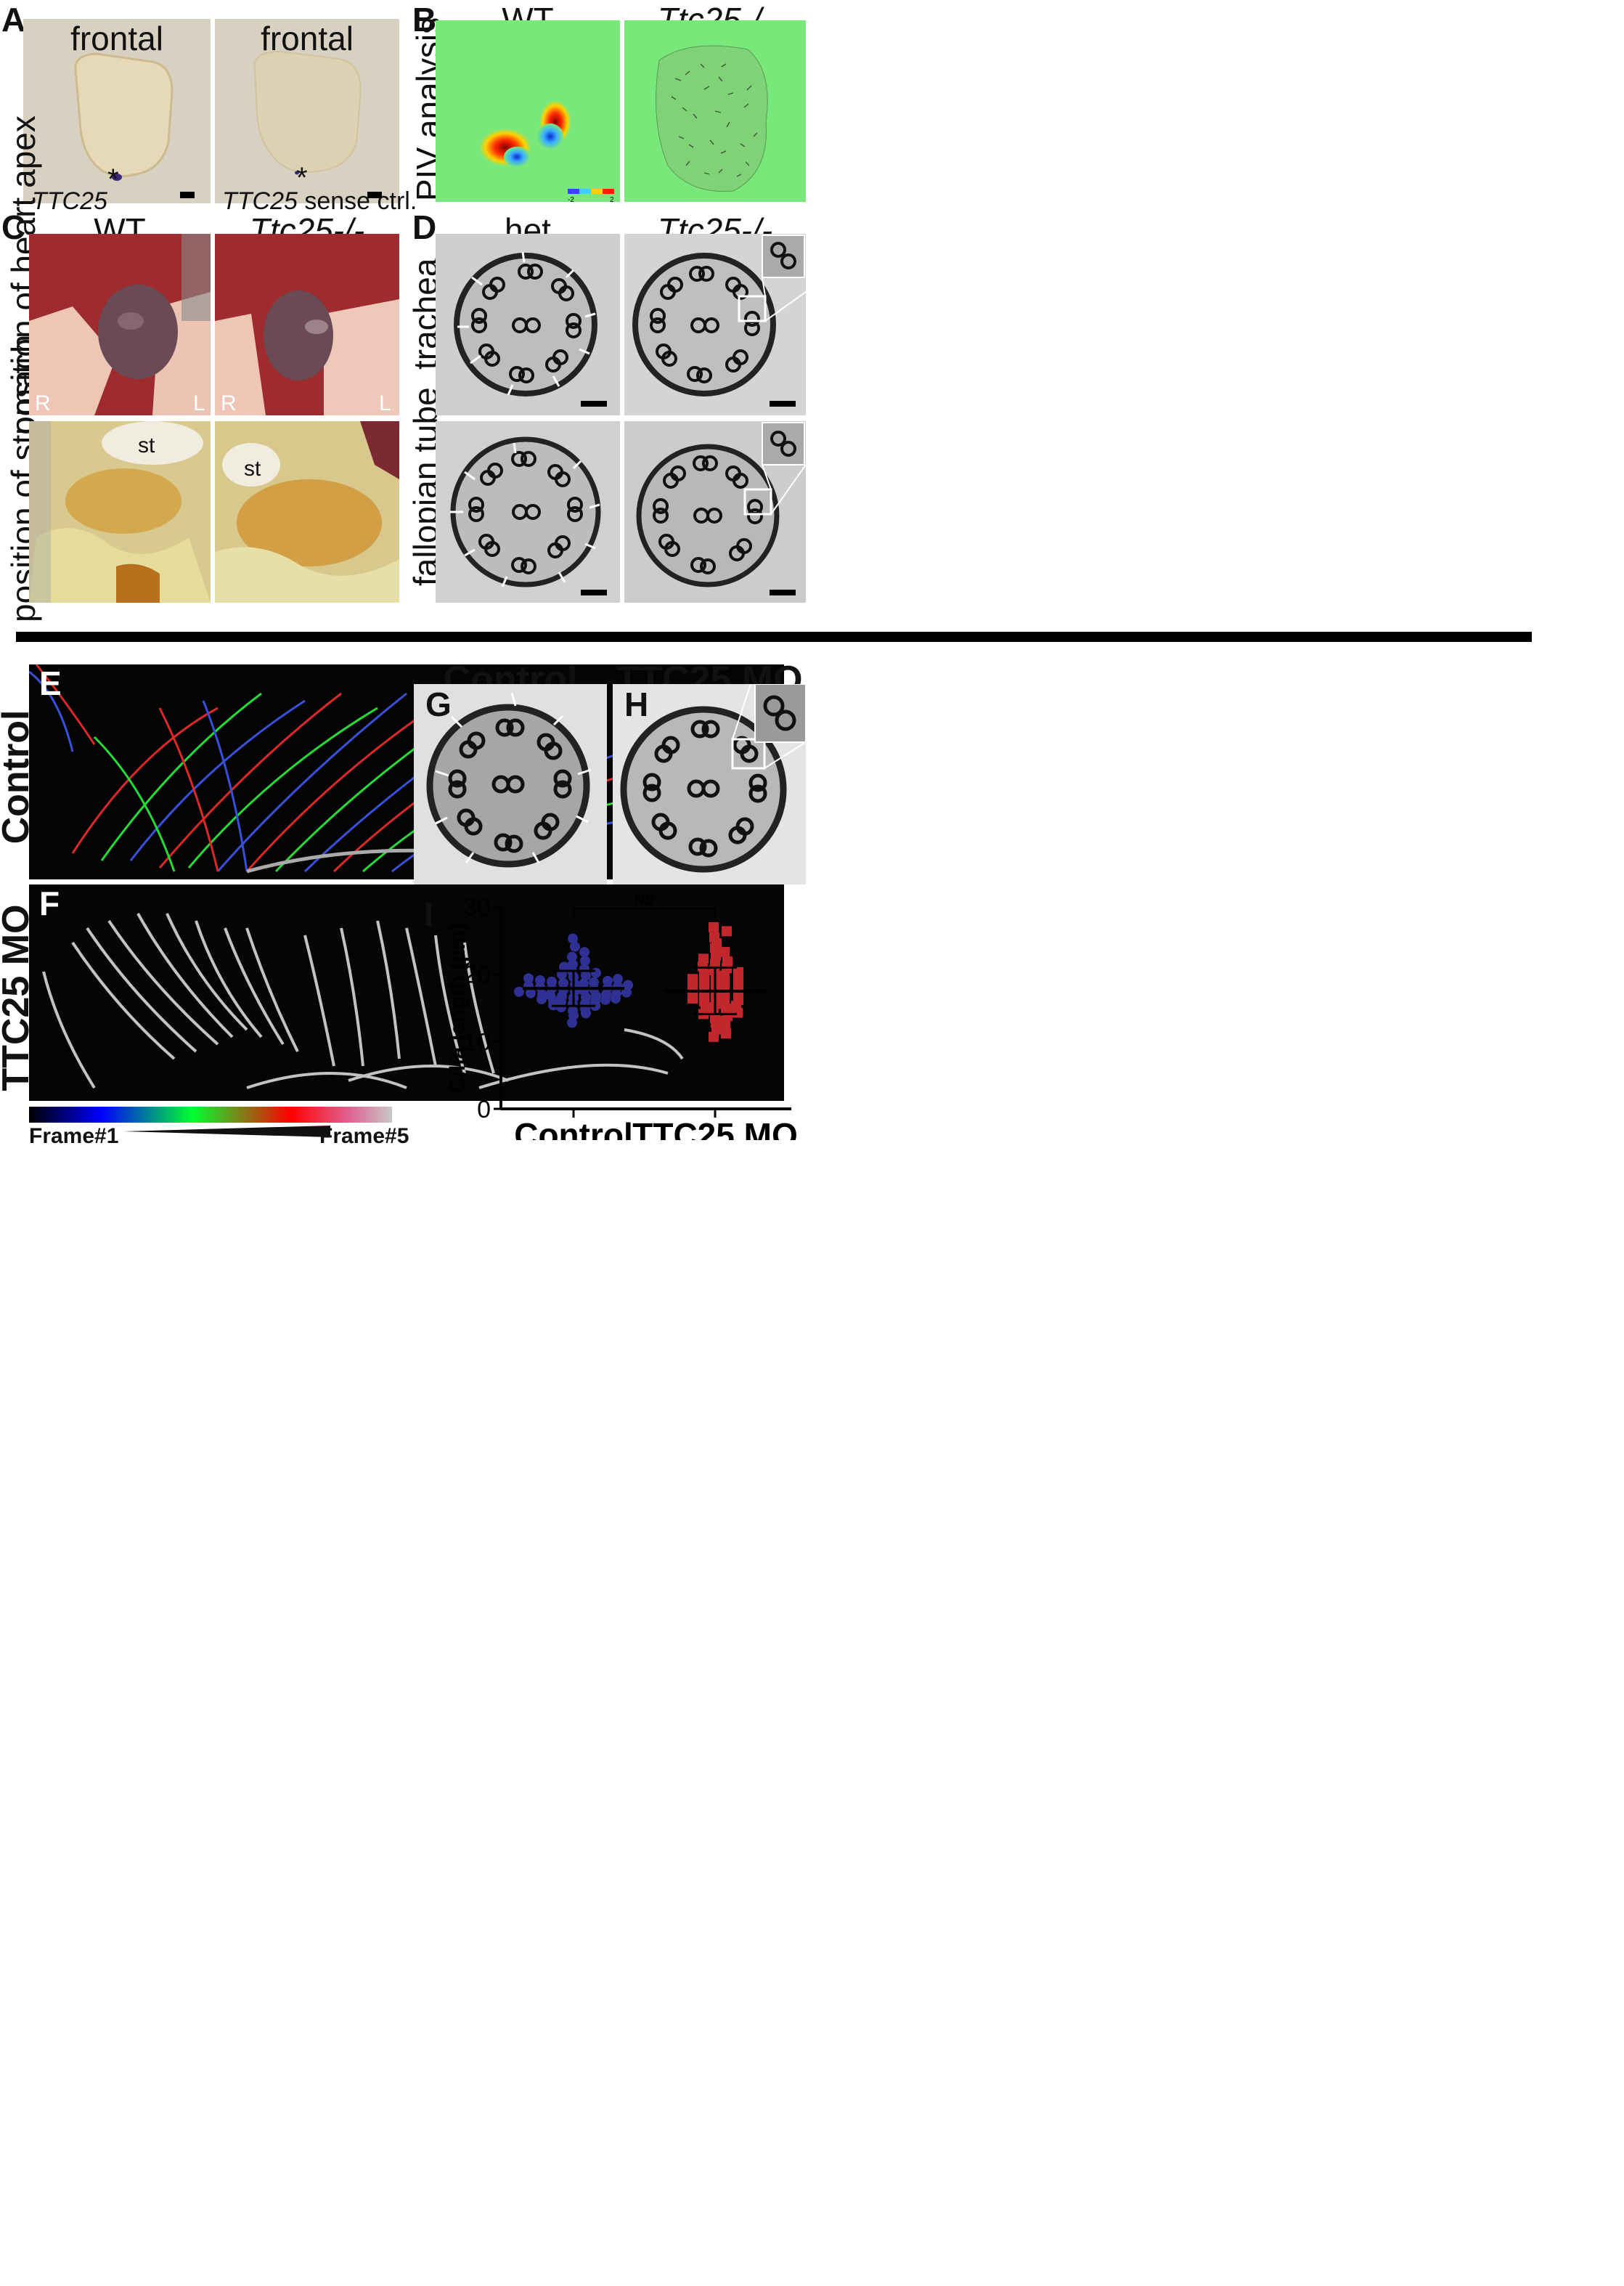  What do you see at coordinates (571, 199) in the screenshot?
I see `svg-text: -2` at bounding box center [571, 199].